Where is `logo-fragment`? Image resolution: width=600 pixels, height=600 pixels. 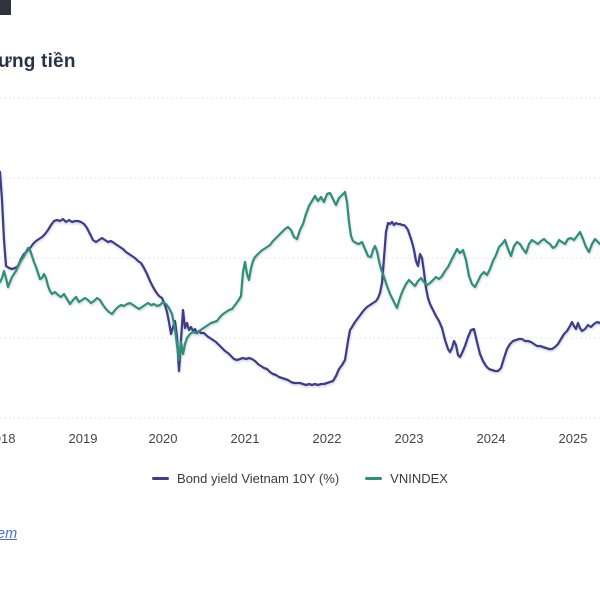
logo-fragment is located at coordinates (5, 7).